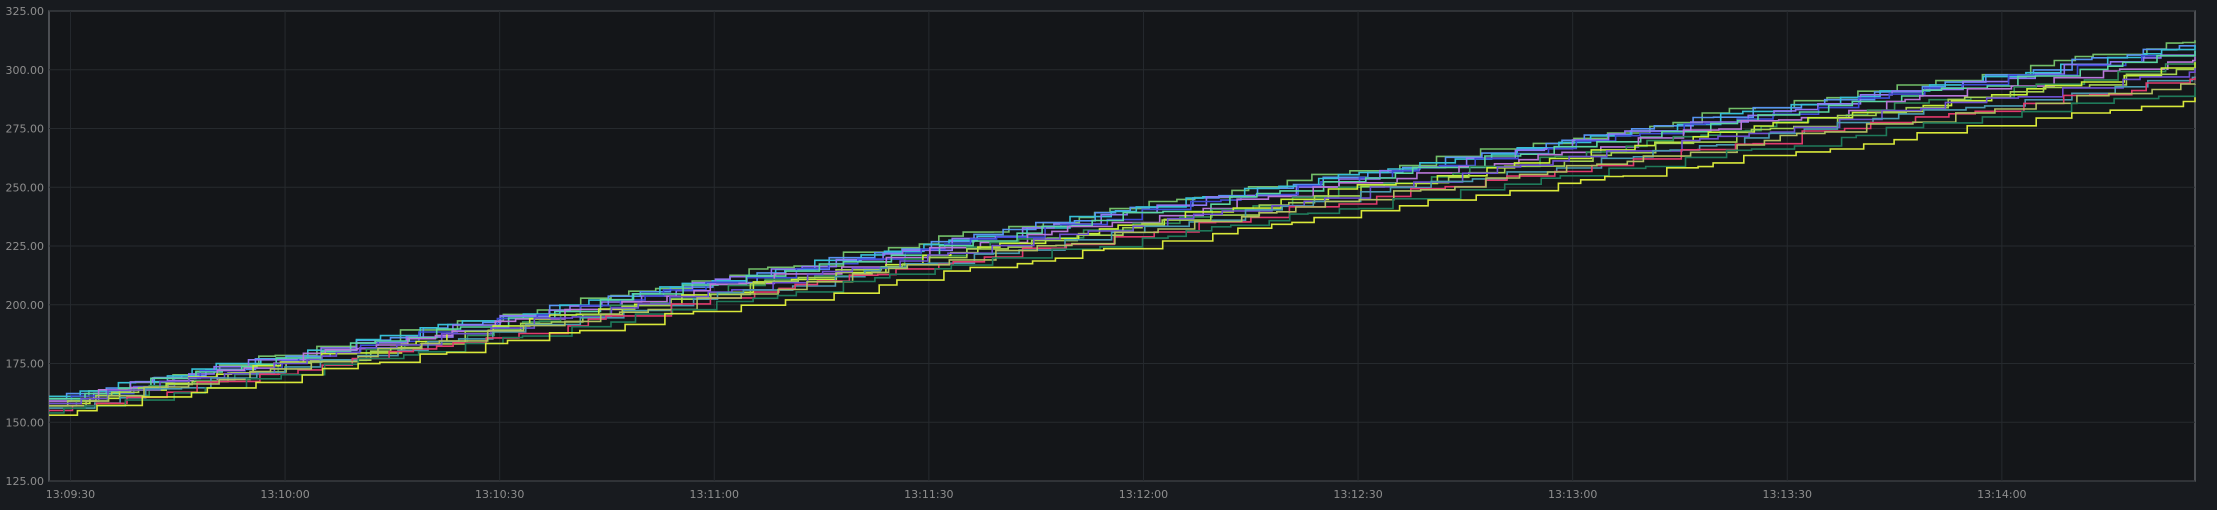  Describe the element at coordinates (499, 494) in the screenshot. I see `x-tick-label: 13:10:30` at that location.